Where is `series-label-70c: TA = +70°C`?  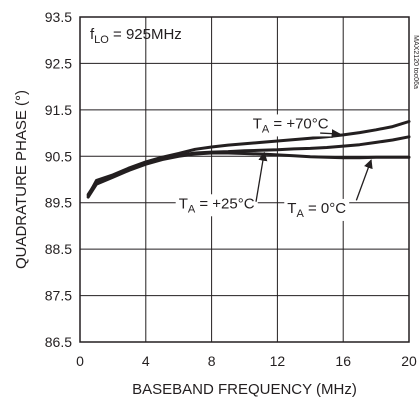
series-label-70c: TA = +70°C is located at coordinates (291, 125).